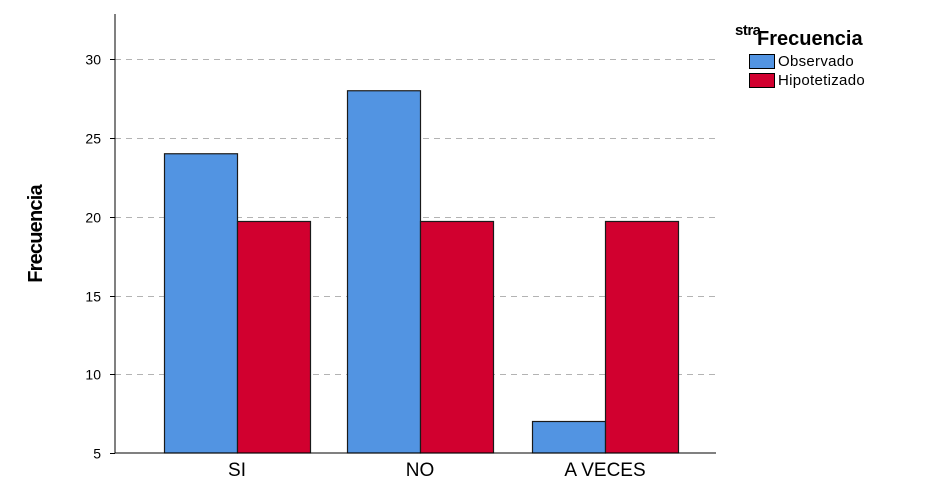 This screenshot has height=484, width=947. What do you see at coordinates (762, 61) in the screenshot?
I see `legend-swatch-observado` at bounding box center [762, 61].